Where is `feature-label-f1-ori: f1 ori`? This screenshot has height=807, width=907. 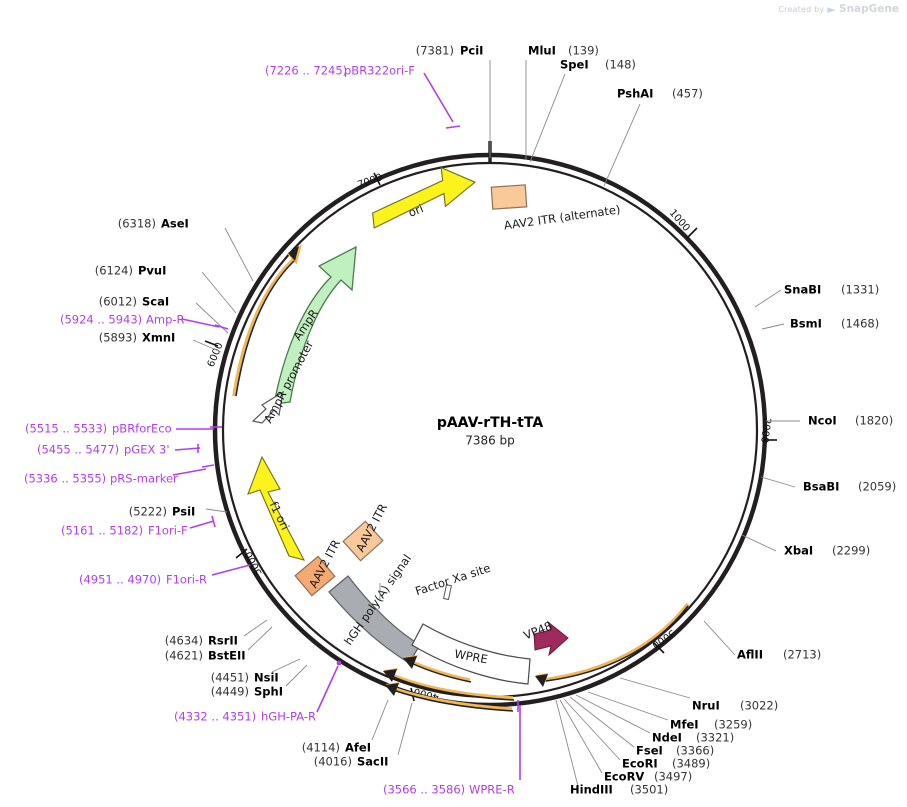
feature-label-f1-ori: f1 ori is located at coordinates (280, 515).